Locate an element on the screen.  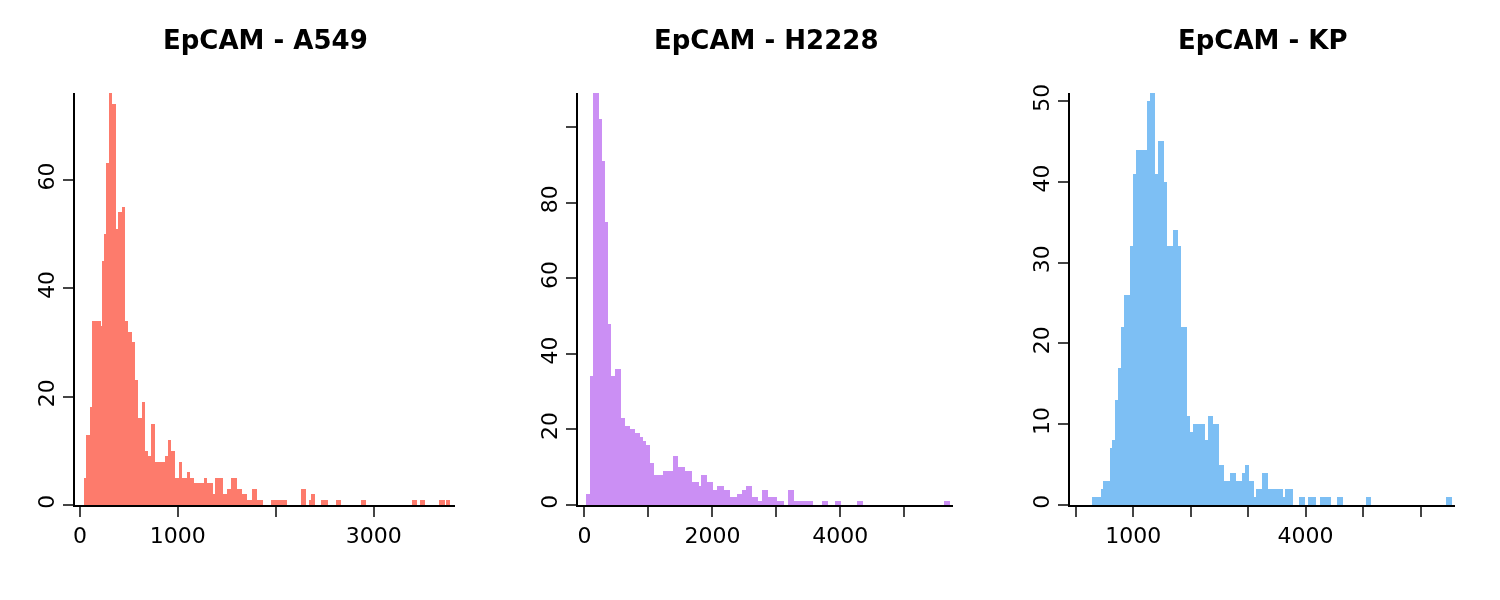
y-tick-label: 50 is located at coordinates (1042, 97).